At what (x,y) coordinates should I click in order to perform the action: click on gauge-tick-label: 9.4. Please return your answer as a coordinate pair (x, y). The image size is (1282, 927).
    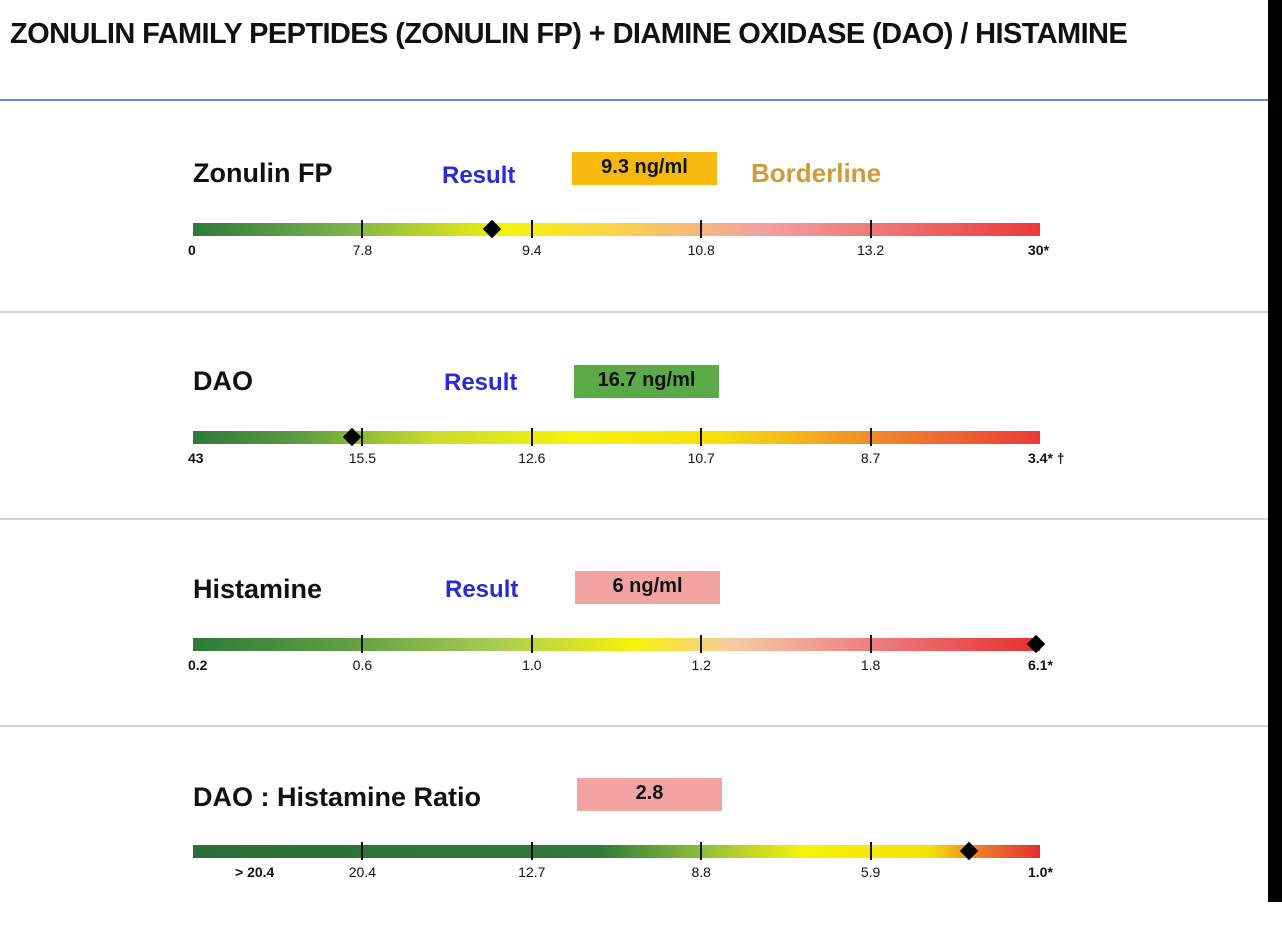
    Looking at the image, I should click on (532, 250).